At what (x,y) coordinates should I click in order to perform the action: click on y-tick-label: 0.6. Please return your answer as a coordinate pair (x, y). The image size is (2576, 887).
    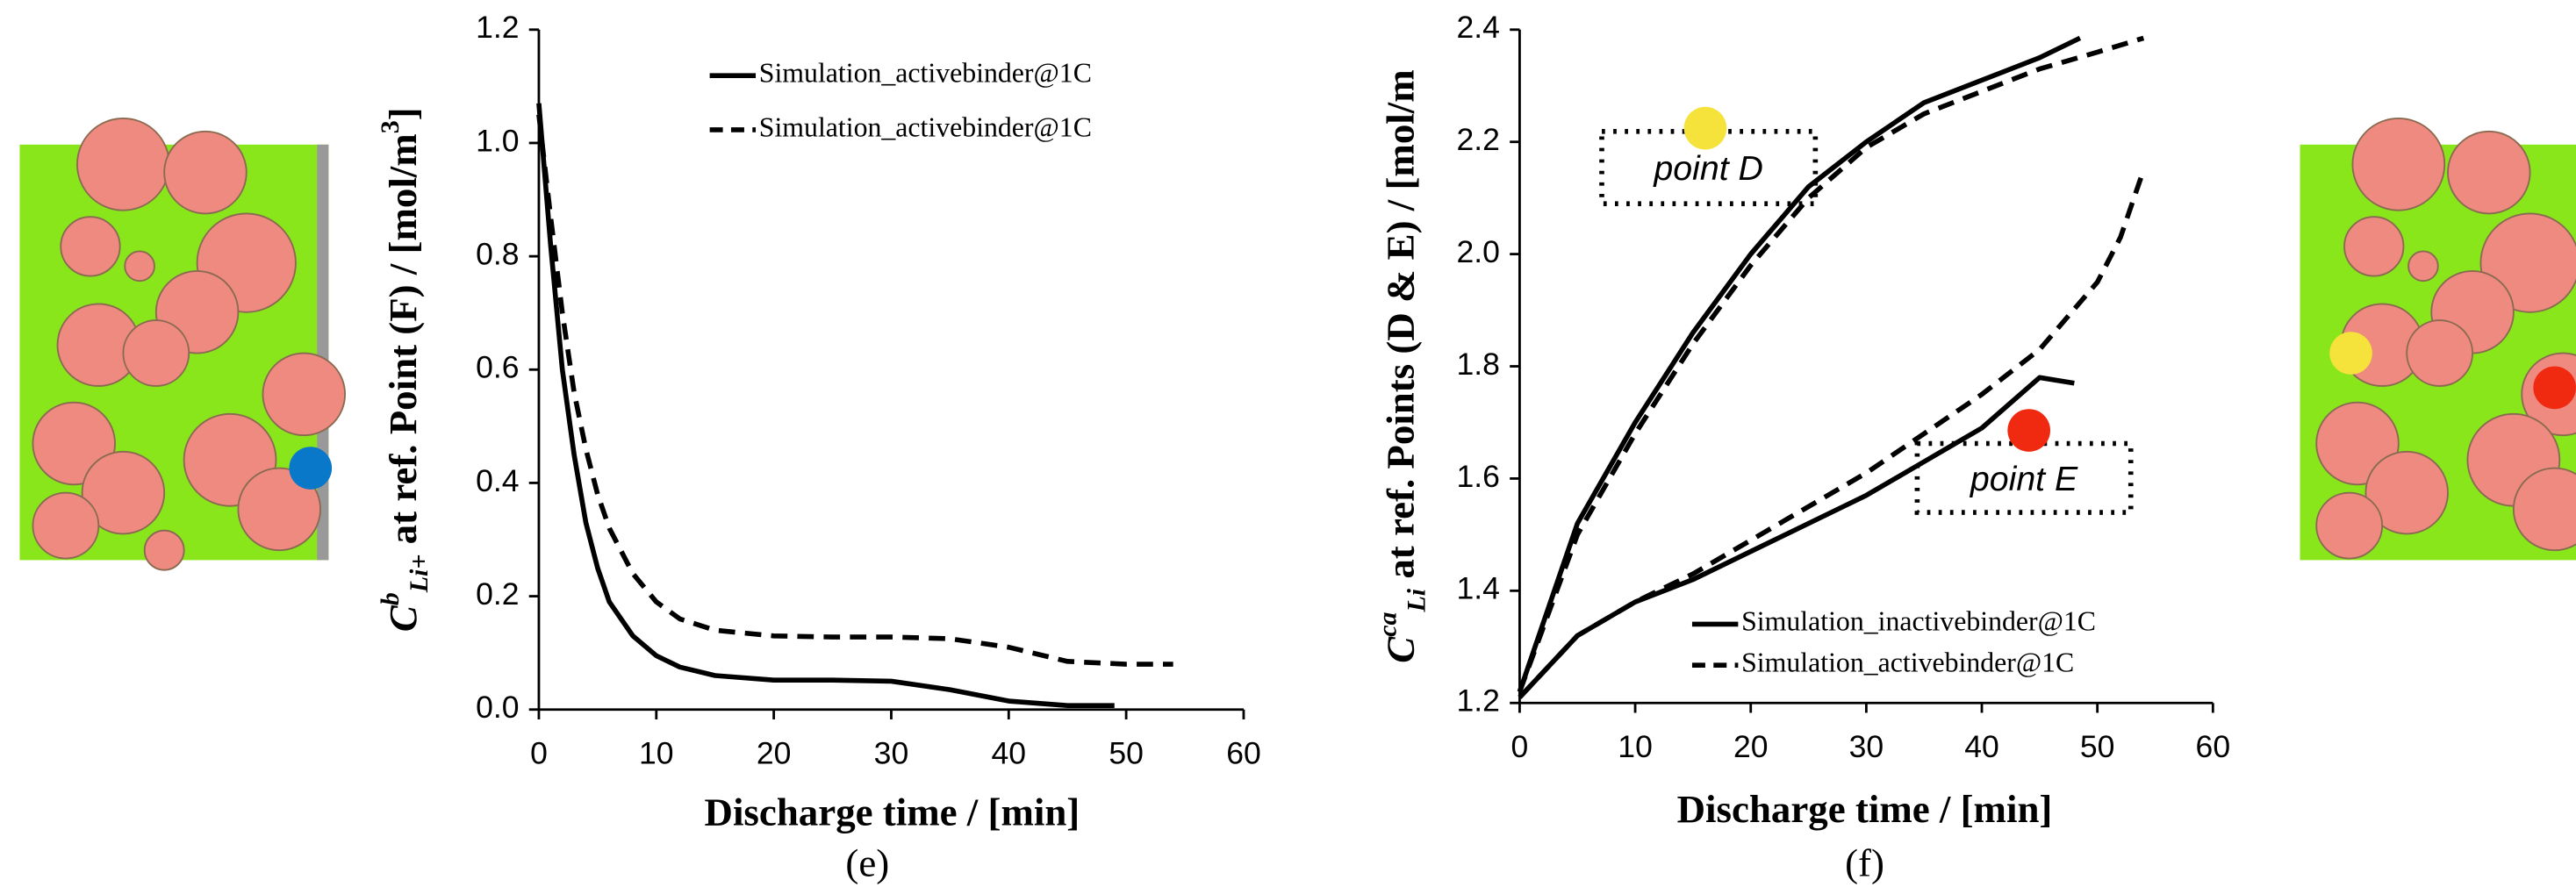
    Looking at the image, I should click on (498, 368).